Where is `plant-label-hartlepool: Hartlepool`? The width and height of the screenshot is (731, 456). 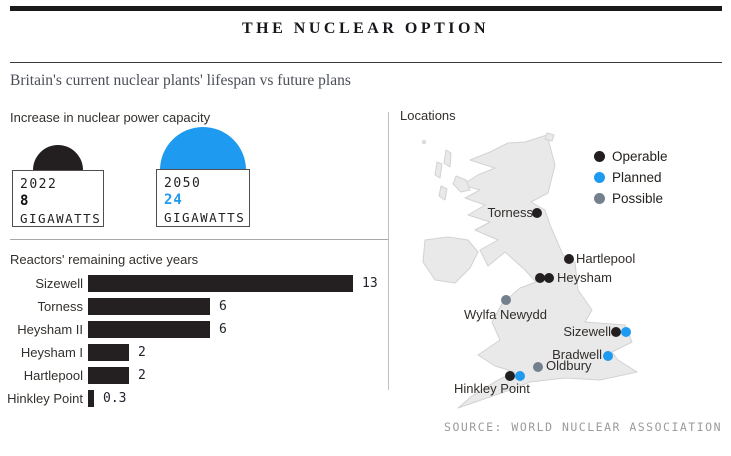 plant-label-hartlepool: Hartlepool is located at coordinates (606, 258).